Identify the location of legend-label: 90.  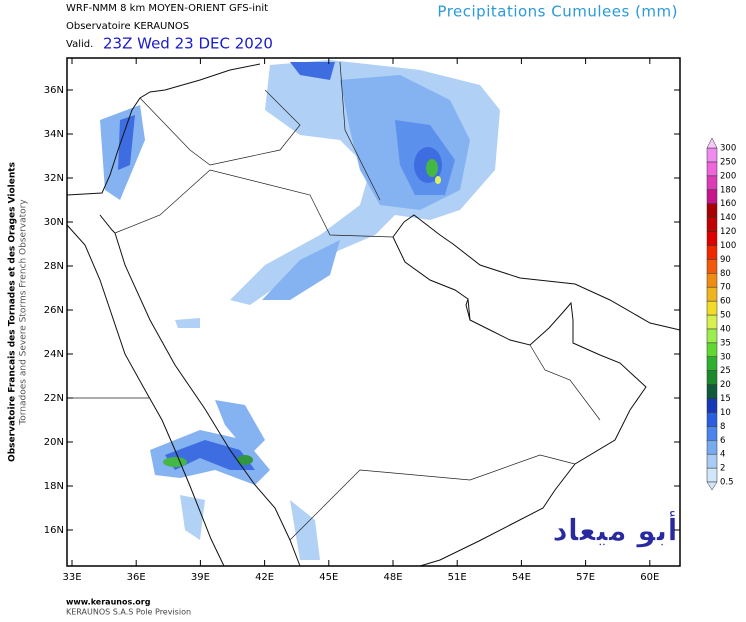
(725, 260).